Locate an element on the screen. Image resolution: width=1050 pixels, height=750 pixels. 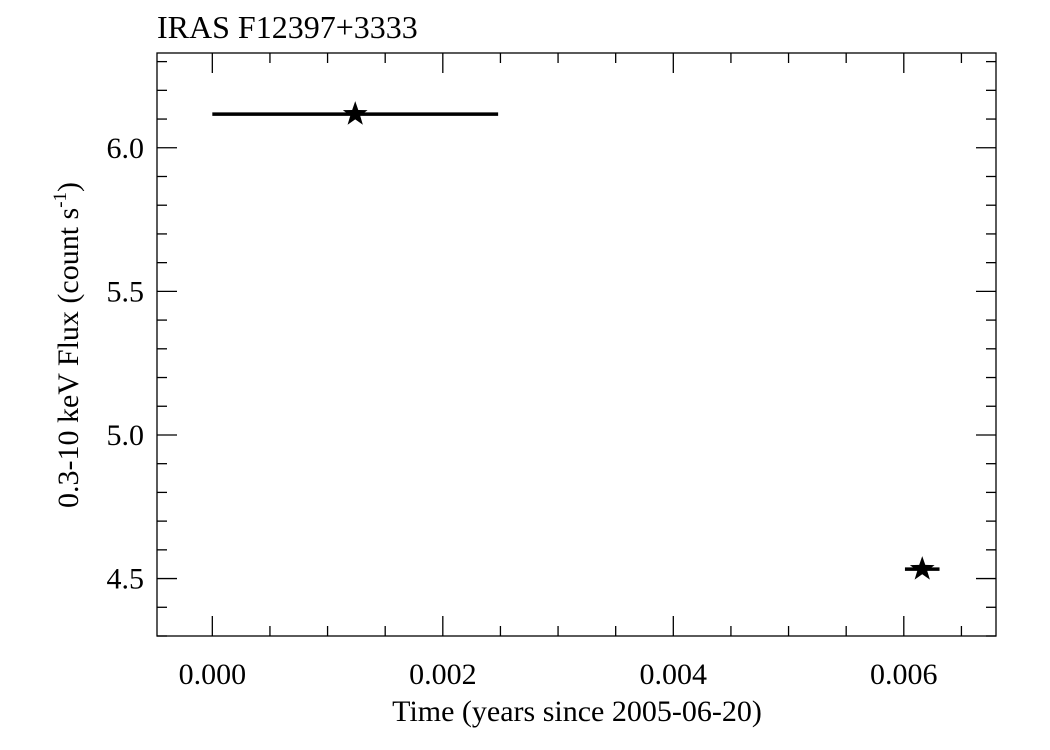
y-tick-label: 5.5 is located at coordinates (126, 291).